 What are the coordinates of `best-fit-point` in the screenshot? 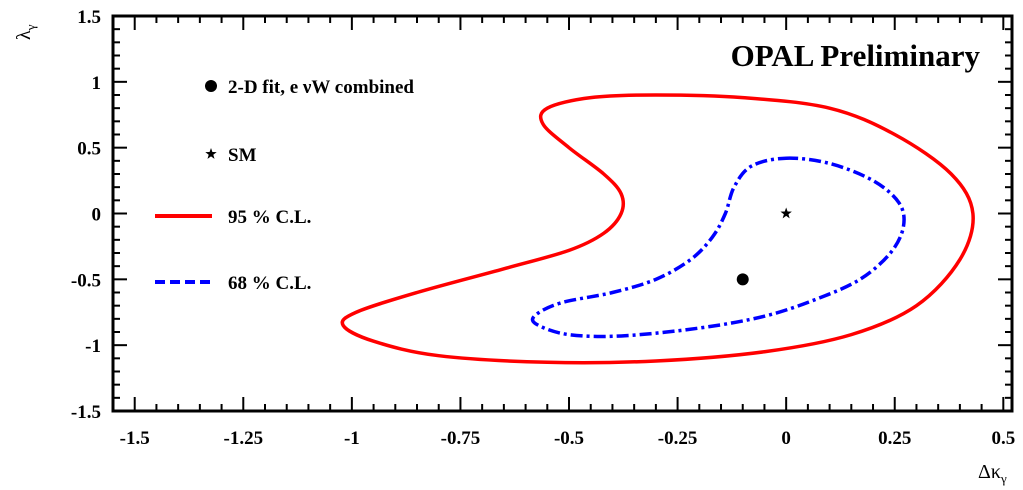 It's located at (742, 279).